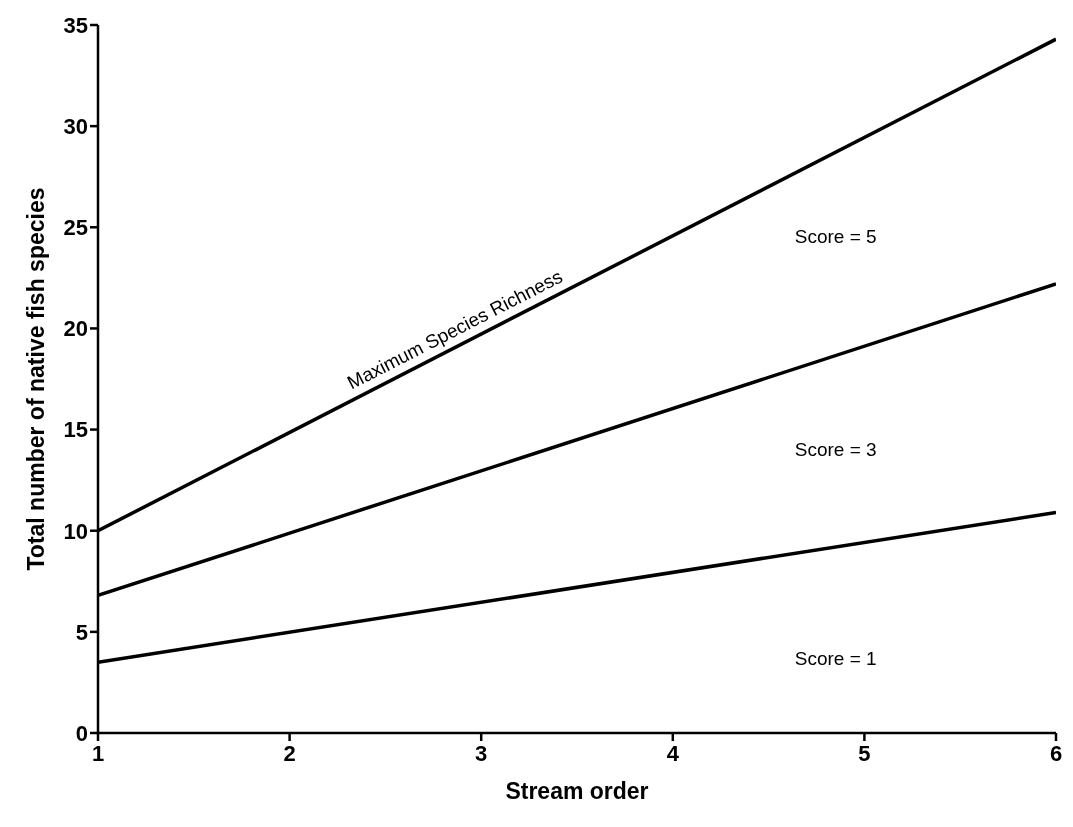  Describe the element at coordinates (673, 753) in the screenshot. I see `x-tick-label: 4` at that location.